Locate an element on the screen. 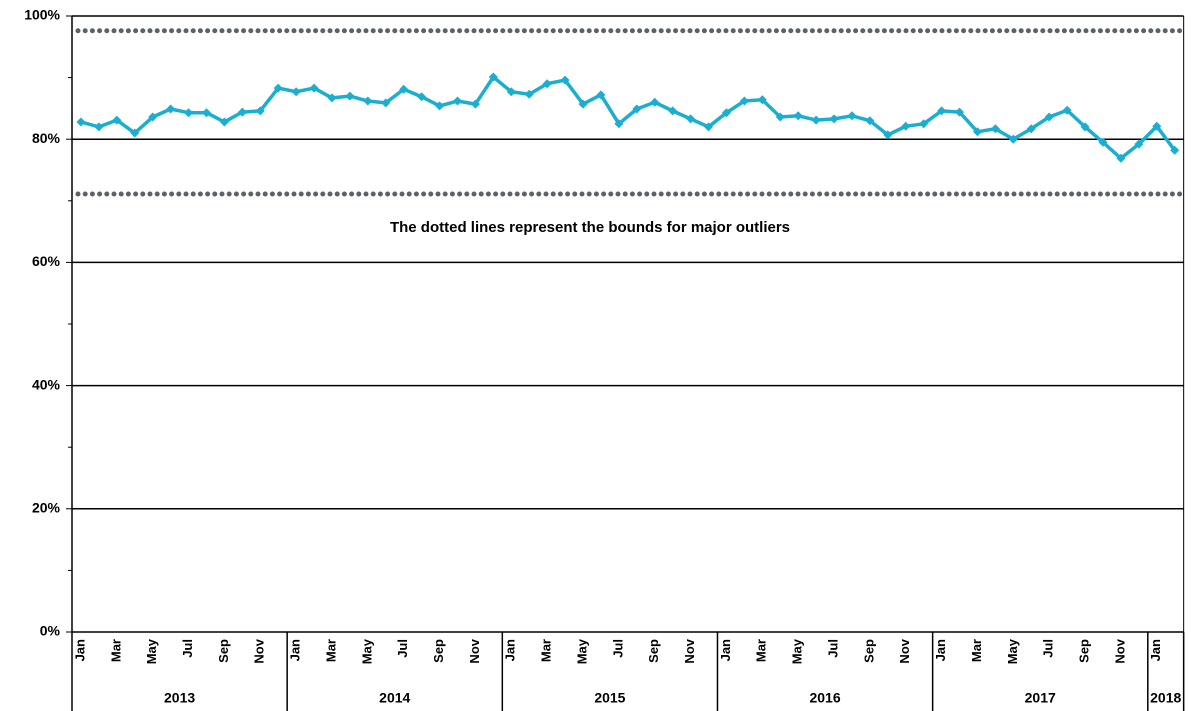  y-tick-label: 0% is located at coordinates (50, 631).